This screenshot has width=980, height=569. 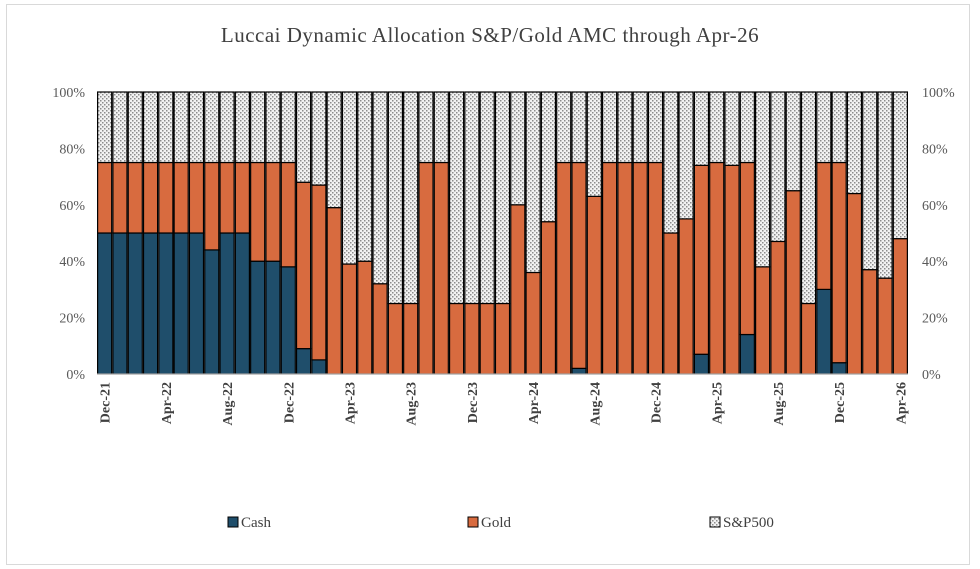 What do you see at coordinates (473, 522) in the screenshot?
I see `legend-swatch-gold` at bounding box center [473, 522].